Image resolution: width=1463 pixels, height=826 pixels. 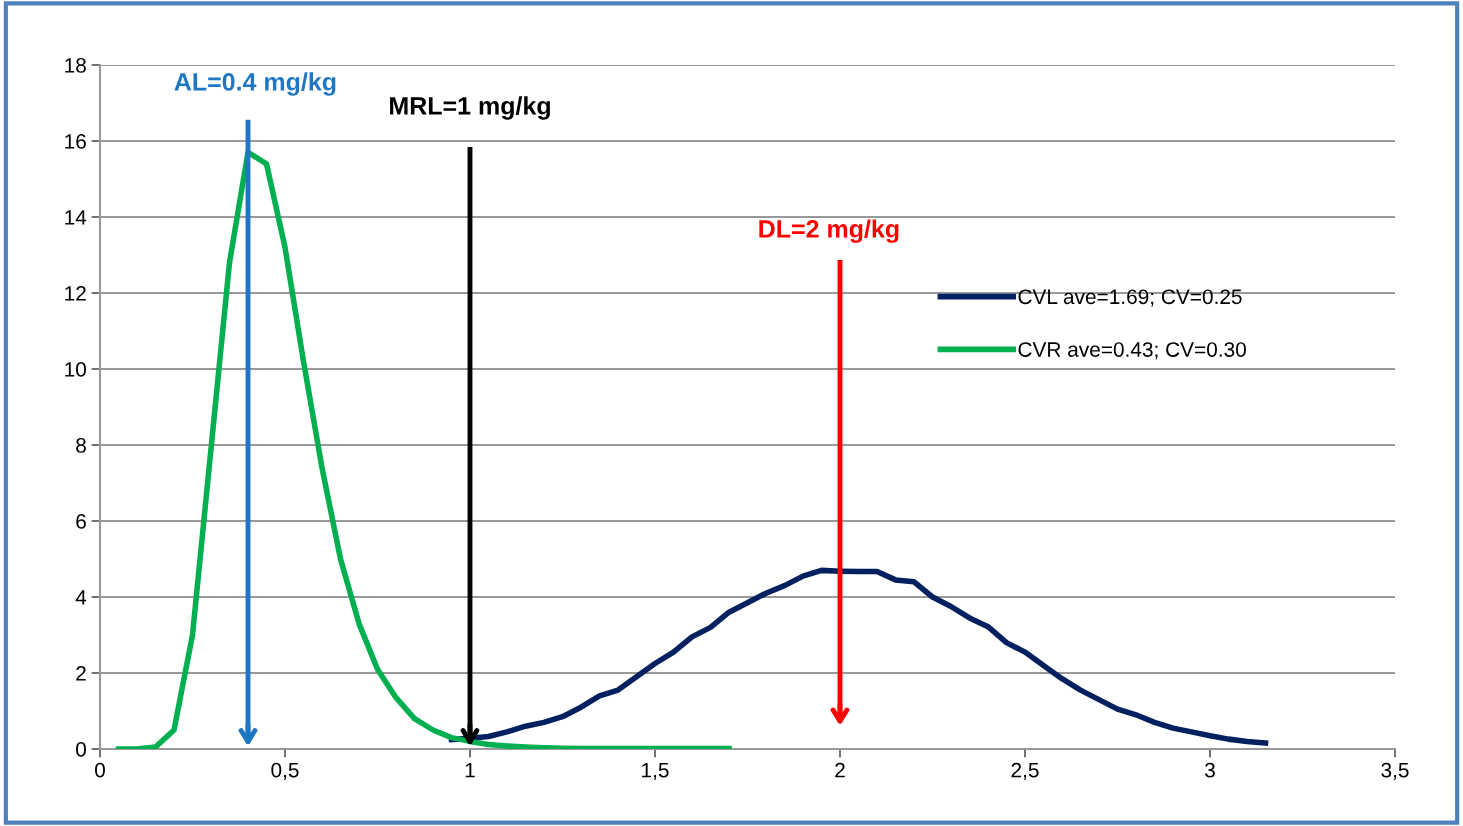 I want to click on y-tick-label: 4, so click(x=81, y=597).